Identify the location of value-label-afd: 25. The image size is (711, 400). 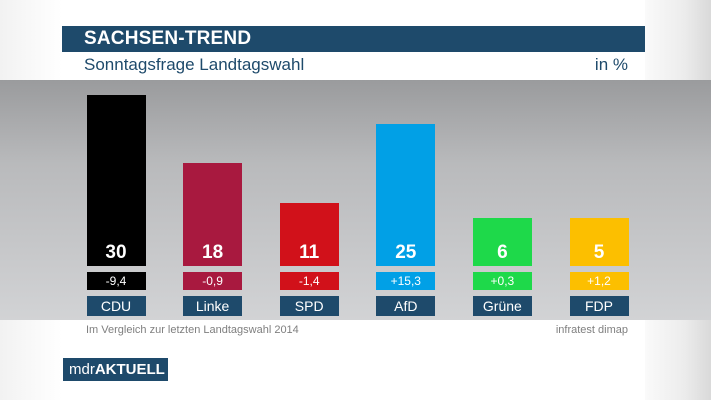
(406, 252).